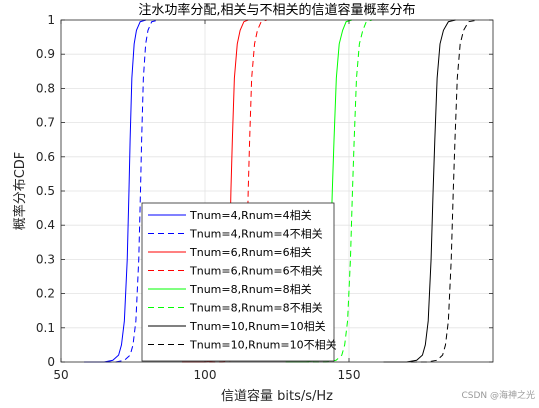 The width and height of the screenshot is (539, 408). Describe the element at coordinates (45, 54) in the screenshot. I see `y-tick-label: 0.9` at that location.